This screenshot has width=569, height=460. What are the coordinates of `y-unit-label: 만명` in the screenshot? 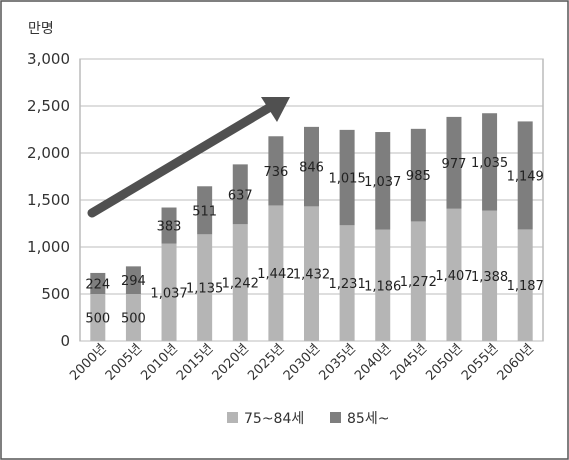 It's located at (41, 29).